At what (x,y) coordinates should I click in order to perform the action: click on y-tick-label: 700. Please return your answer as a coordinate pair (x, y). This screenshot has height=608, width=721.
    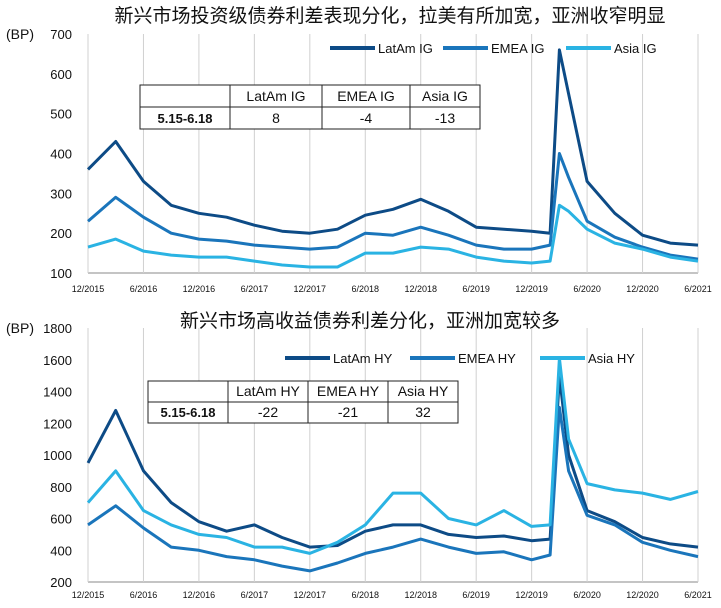
    Looking at the image, I should click on (61, 34).